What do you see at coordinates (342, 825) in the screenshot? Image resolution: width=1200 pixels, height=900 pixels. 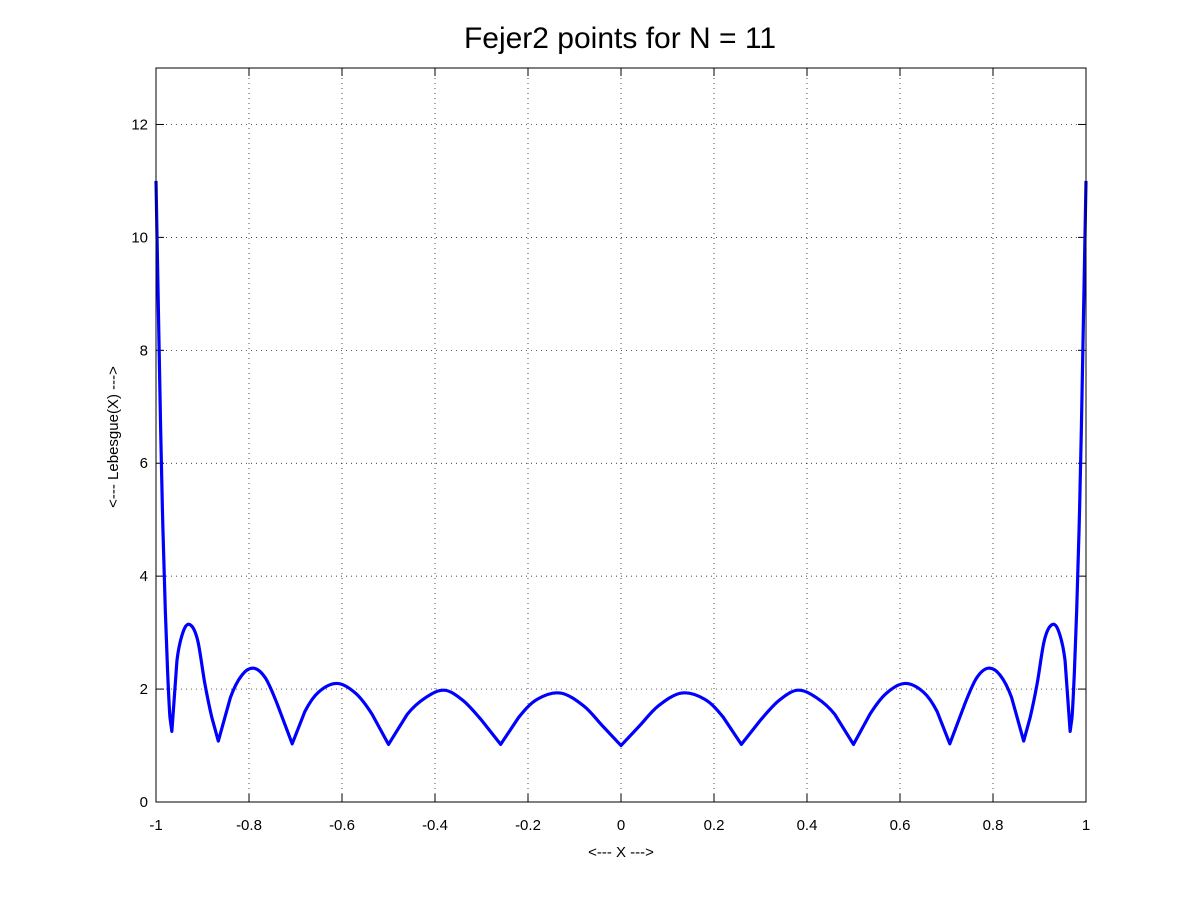 I see `x-tick-label: -0.6` at bounding box center [342, 825].